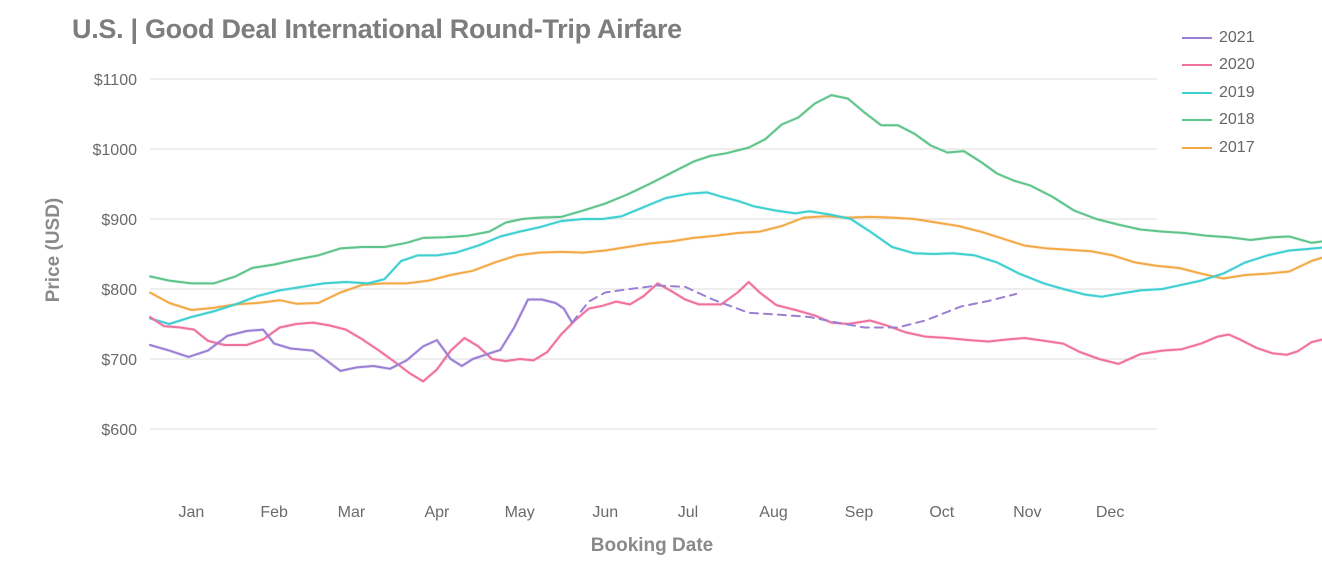 The image size is (1322, 576). What do you see at coordinates (274, 512) in the screenshot?
I see `x-tick-label-feb: Feb` at bounding box center [274, 512].